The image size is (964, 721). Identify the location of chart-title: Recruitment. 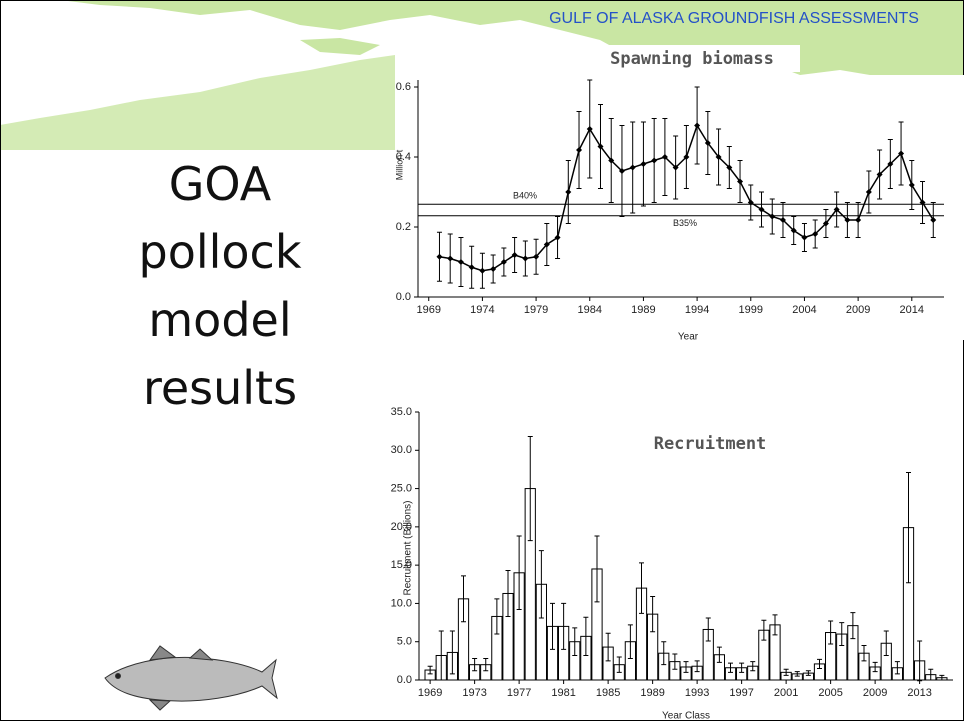
(710, 444).